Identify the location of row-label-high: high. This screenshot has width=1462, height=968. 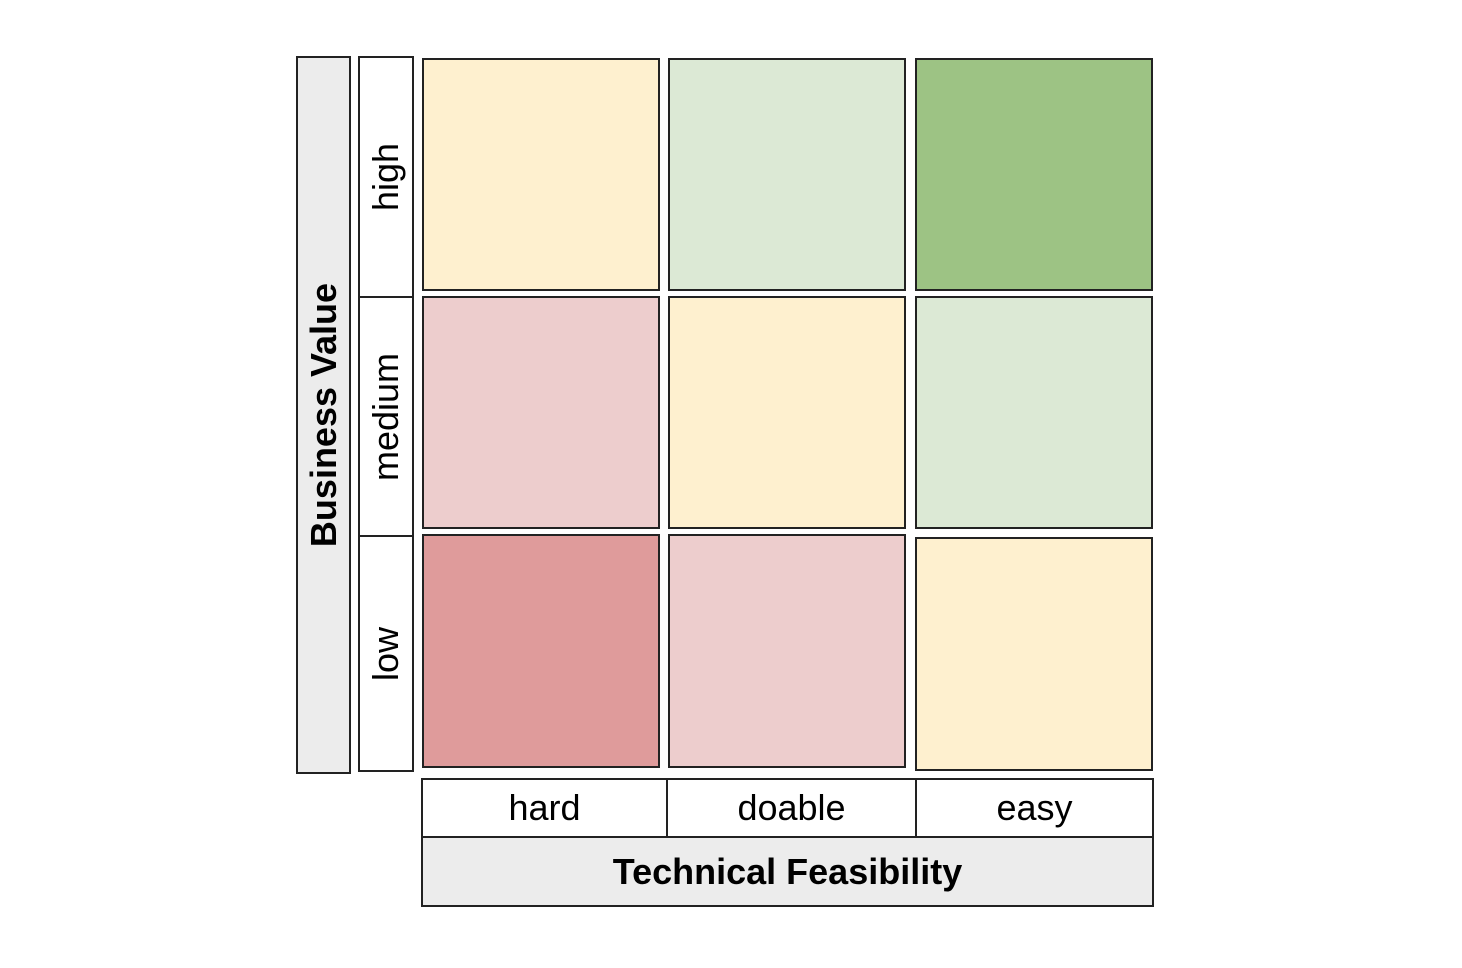
(386, 177).